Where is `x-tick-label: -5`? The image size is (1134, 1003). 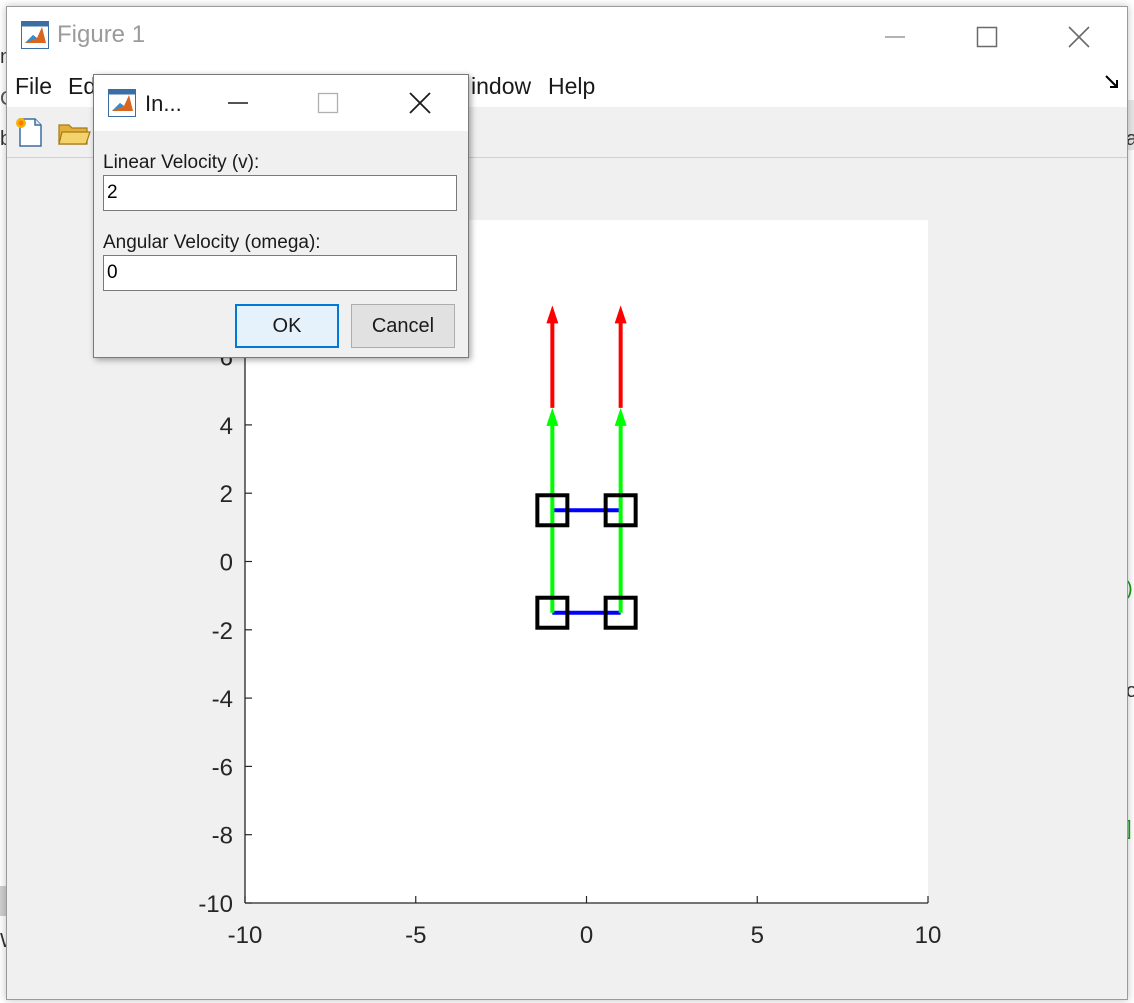
x-tick-label: -5 is located at coordinates (415, 935).